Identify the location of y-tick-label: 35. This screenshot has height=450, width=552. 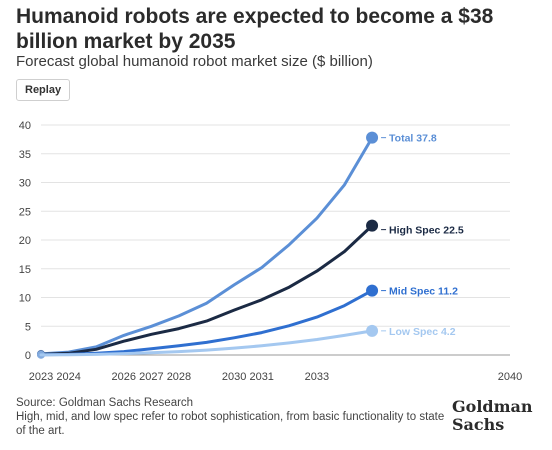
(25, 155).